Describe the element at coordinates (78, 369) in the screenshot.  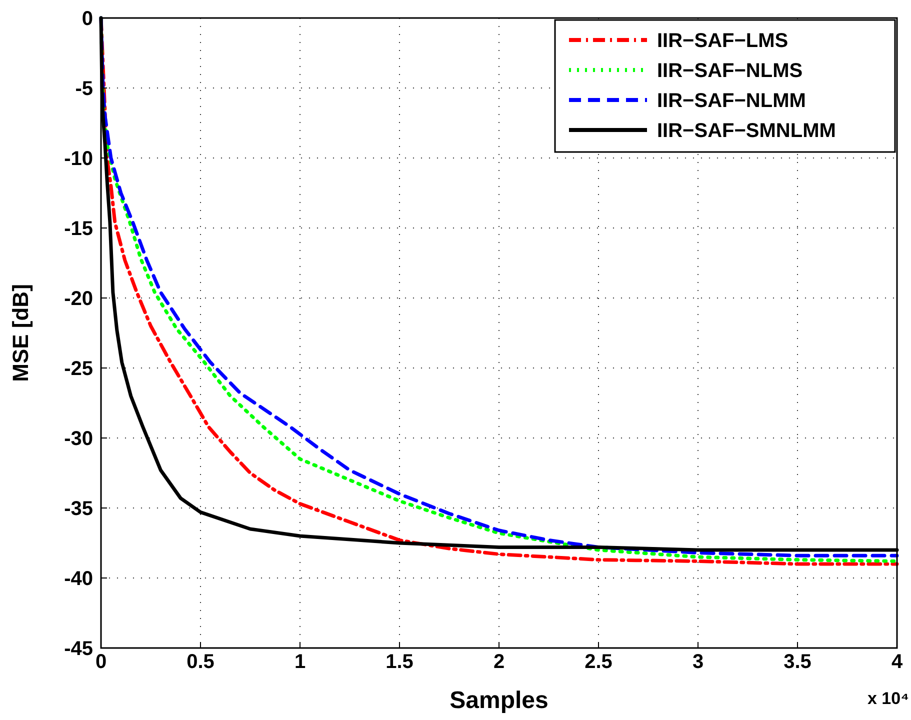
I see `y-tick-label: -25` at that location.